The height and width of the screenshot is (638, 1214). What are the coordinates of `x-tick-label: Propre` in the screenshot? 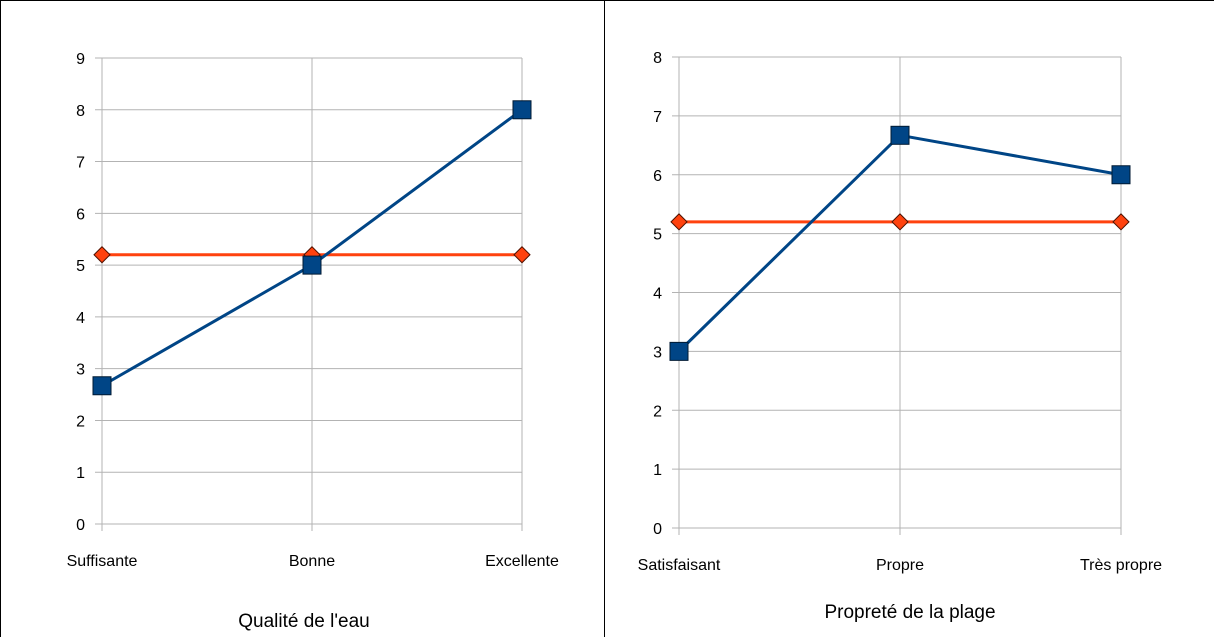 It's located at (900, 565).